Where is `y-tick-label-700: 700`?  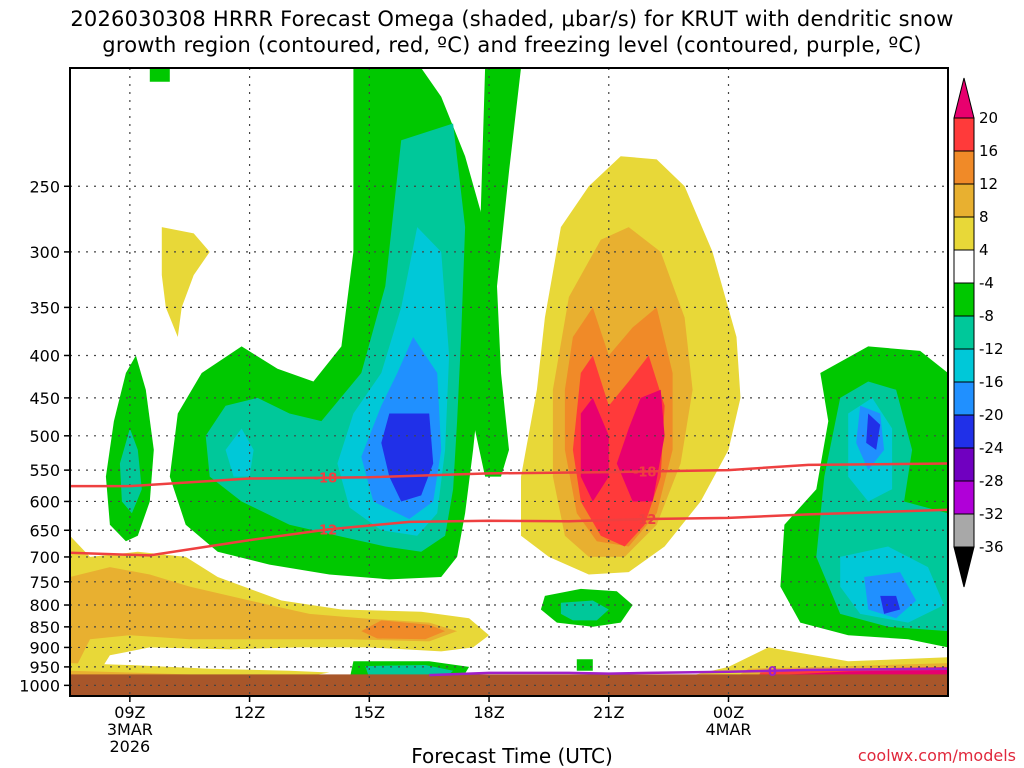
y-tick-label-700: 700 is located at coordinates (44, 557).